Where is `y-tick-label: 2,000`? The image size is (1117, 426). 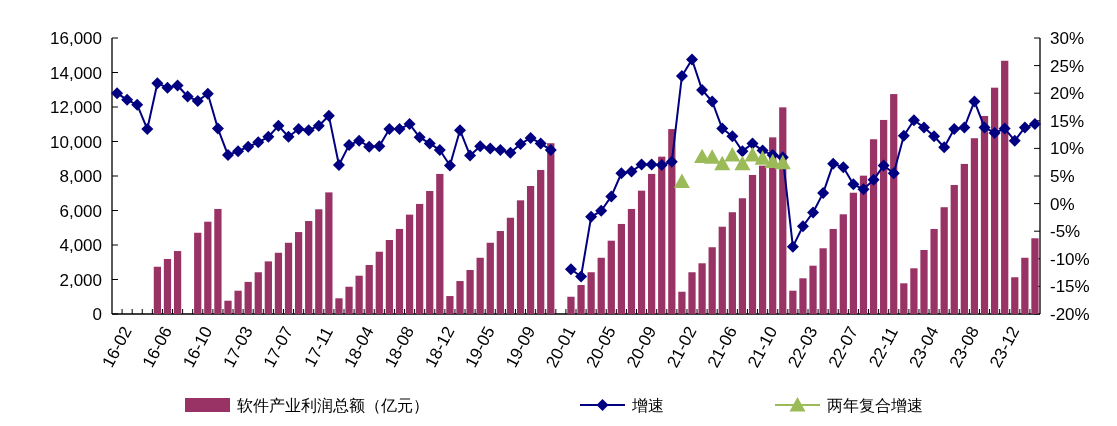 y-tick-label: 2,000 is located at coordinates (80, 280).